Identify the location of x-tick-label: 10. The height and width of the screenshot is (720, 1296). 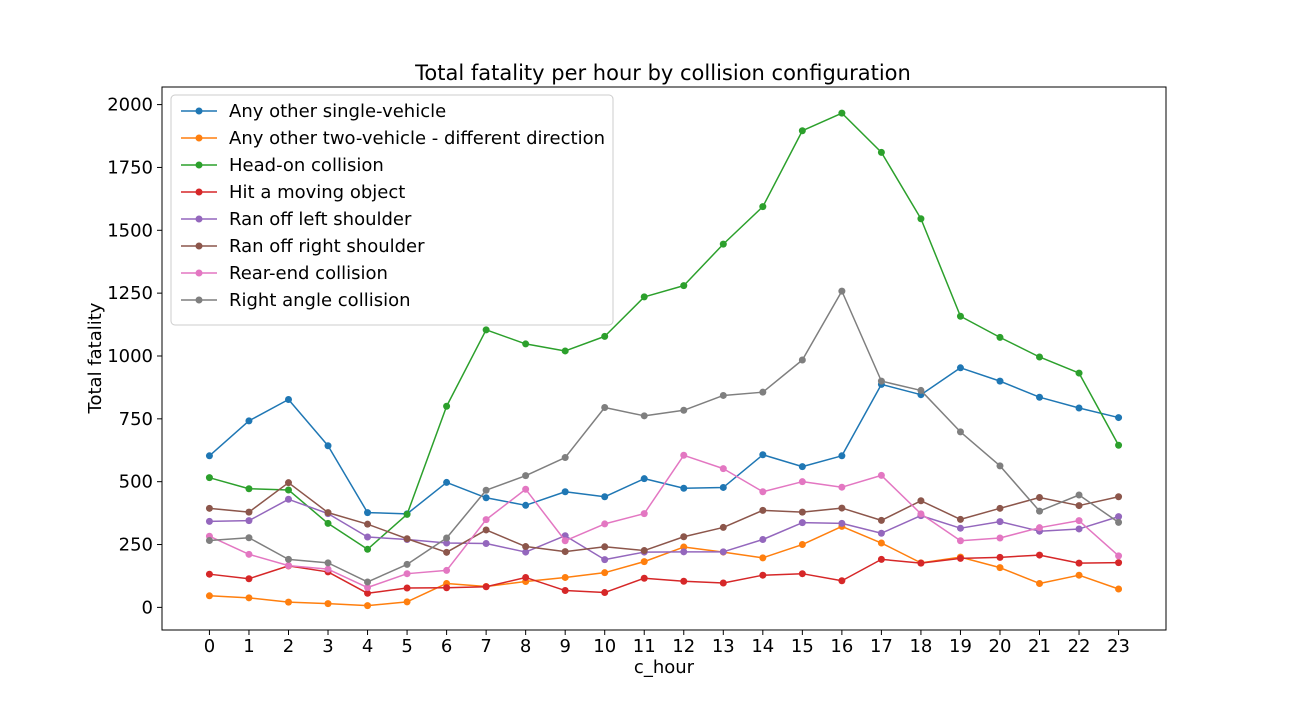
(604, 646).